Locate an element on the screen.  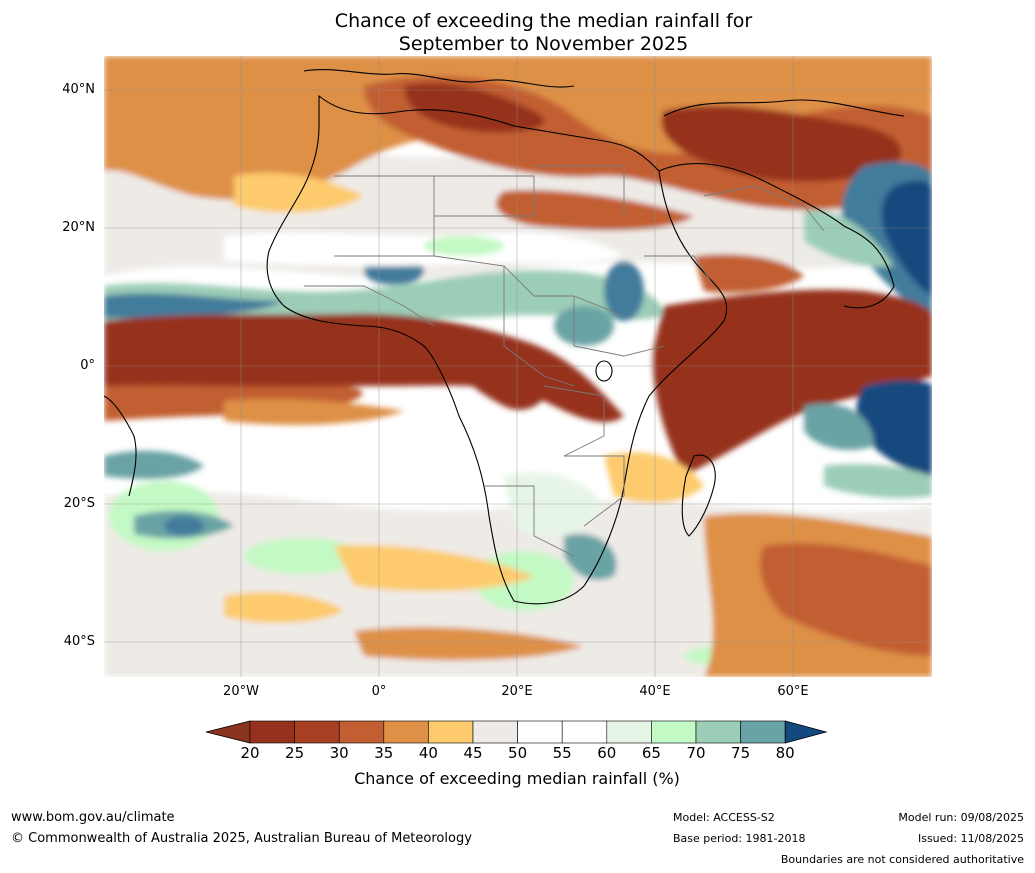
colorbar is located at coordinates (518, 734).